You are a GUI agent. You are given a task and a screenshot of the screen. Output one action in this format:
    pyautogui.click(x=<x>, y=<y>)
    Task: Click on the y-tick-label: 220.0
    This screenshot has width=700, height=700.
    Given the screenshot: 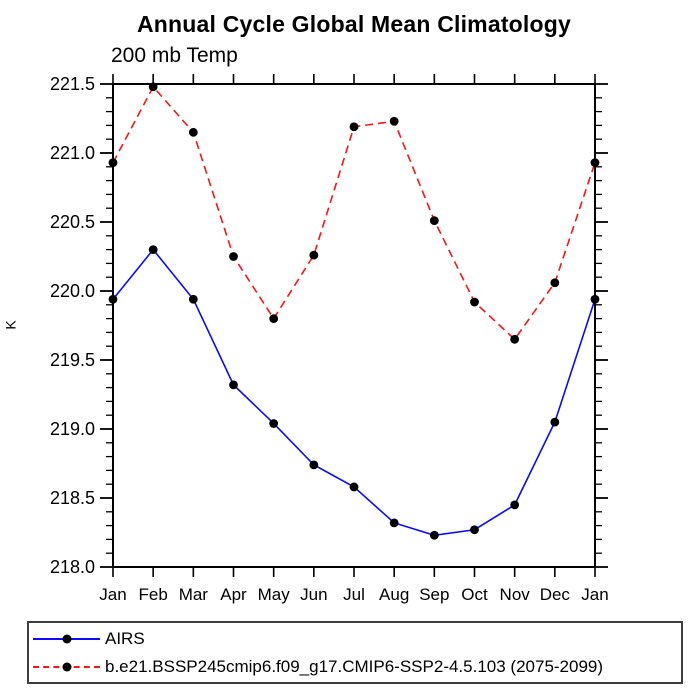 What is the action you would take?
    pyautogui.click(x=72, y=291)
    